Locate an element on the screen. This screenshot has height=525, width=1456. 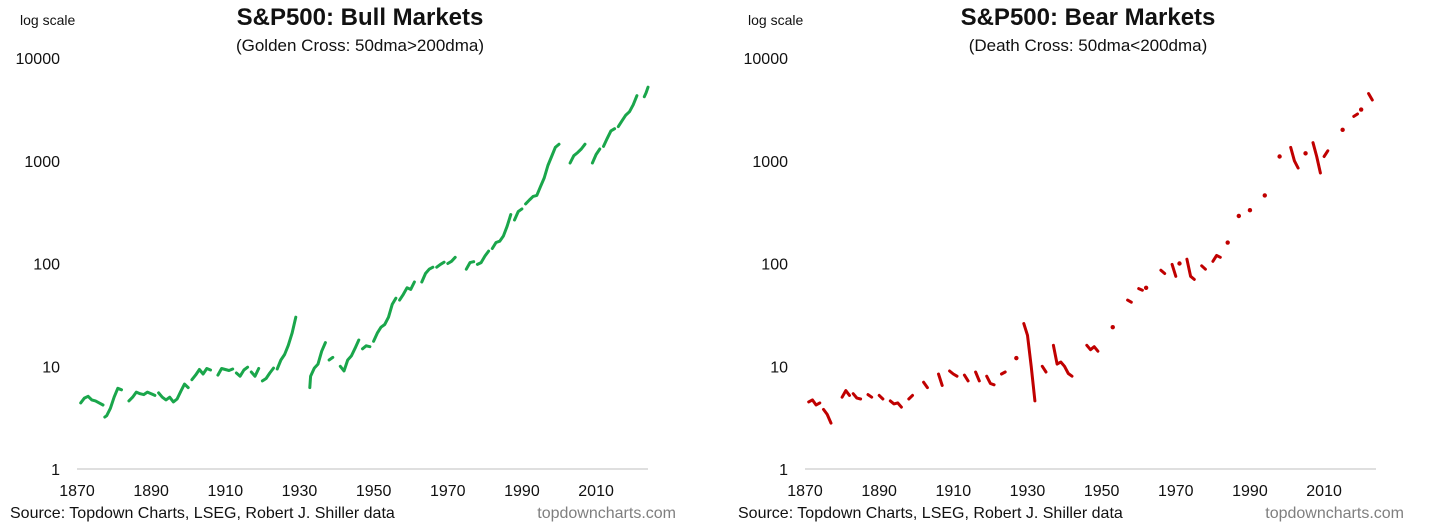
chart-subtitle: (Death Cross: 50dma<200dma) is located at coordinates (1088, 45).